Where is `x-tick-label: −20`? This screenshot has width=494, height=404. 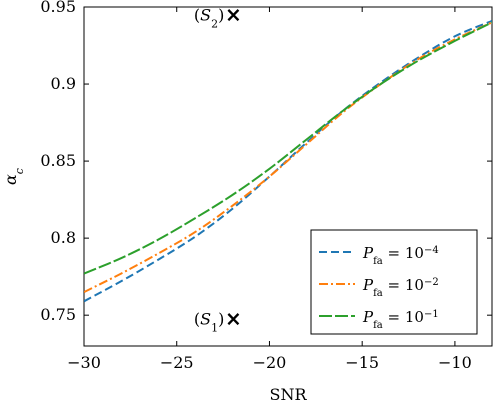 x-tick-label: −20 is located at coordinates (270, 362).